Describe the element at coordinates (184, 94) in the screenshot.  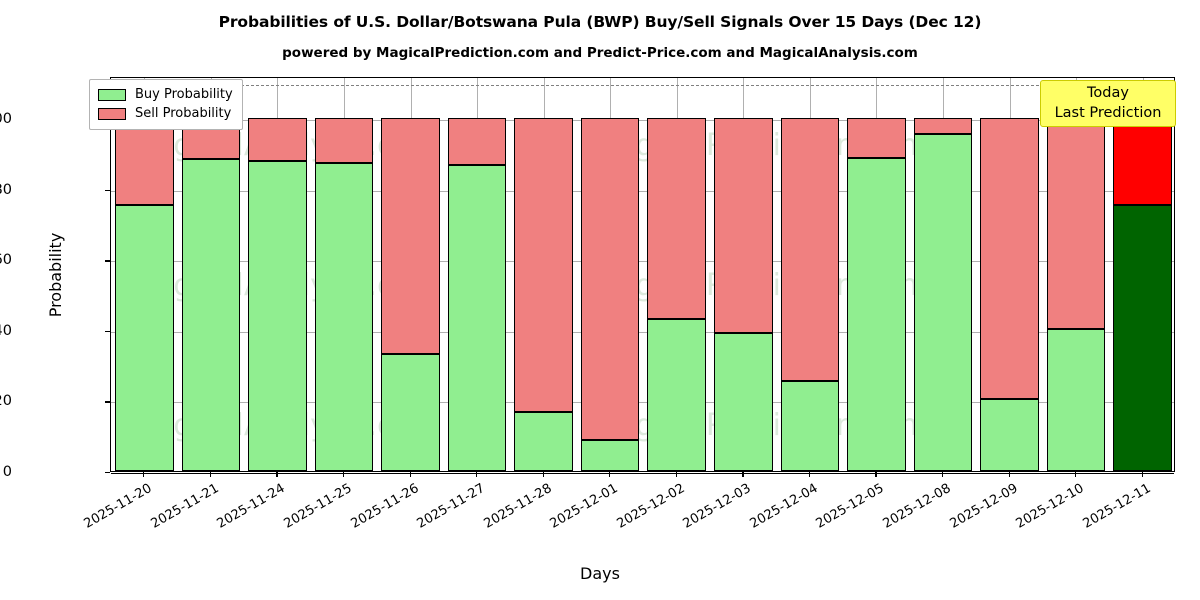
I see `legend-label-buy: Buy Probability` at that location.